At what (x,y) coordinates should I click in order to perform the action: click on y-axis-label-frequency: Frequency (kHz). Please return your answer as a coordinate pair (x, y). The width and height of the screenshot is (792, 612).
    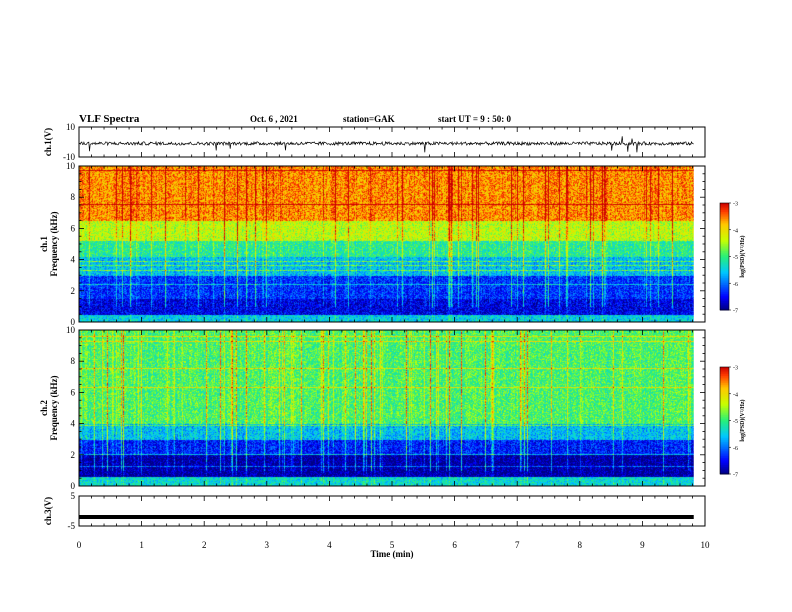
    Looking at the image, I should click on (54, 407).